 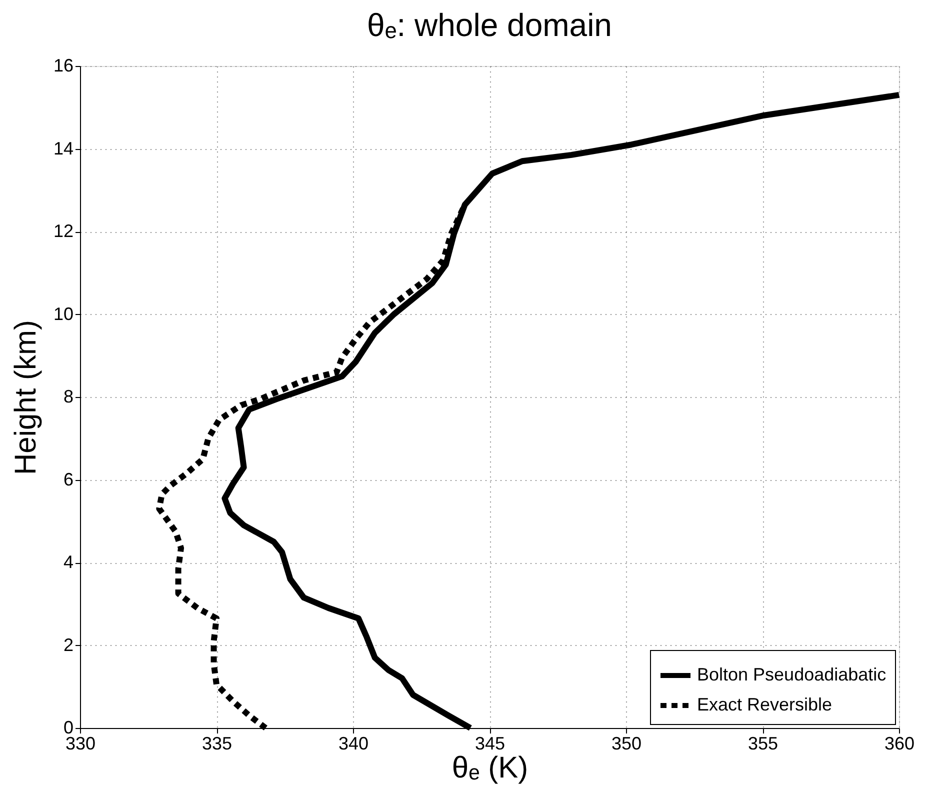 I want to click on y-tick-label: 4, so click(x=68, y=562).